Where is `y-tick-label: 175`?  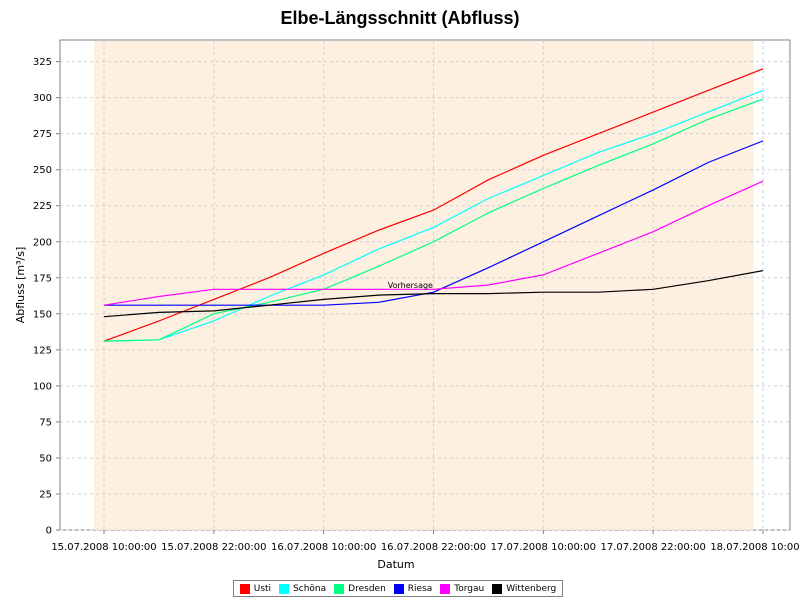 y-tick-label: 175 is located at coordinates (42, 278).